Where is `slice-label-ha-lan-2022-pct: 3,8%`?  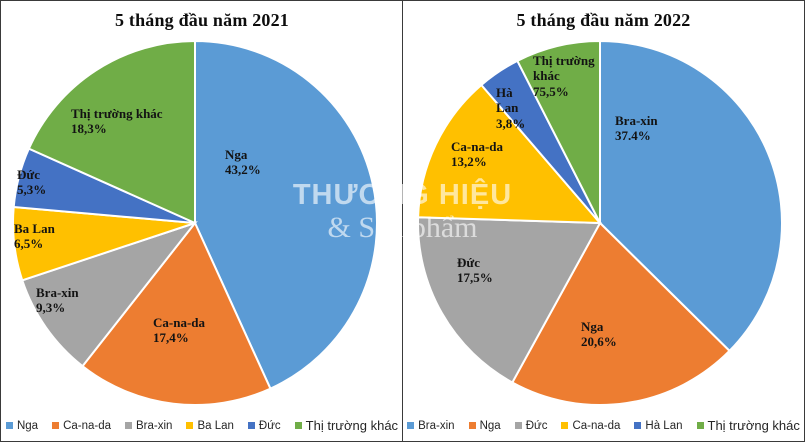
slice-label-ha-lan-2022-pct: 3,8% is located at coordinates (511, 123).